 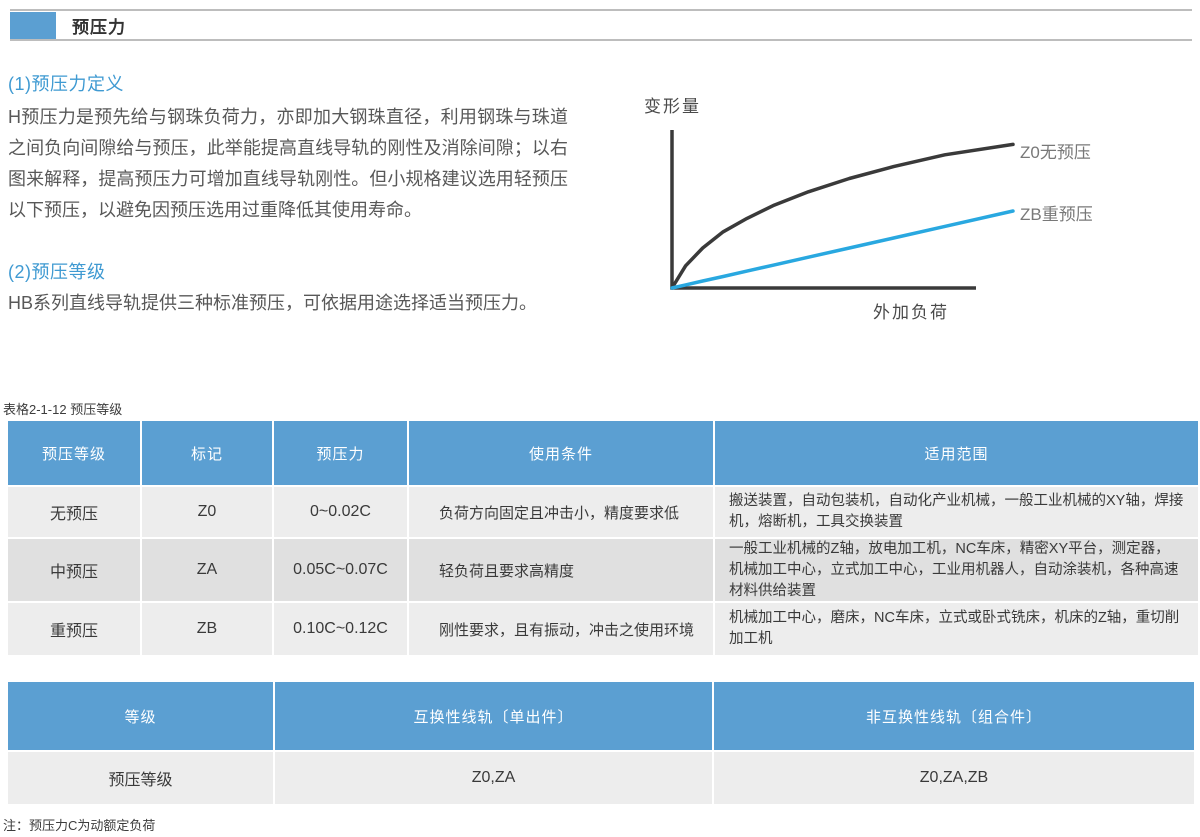 I want to click on table-cell: Z0,ZA, so click(x=493, y=778).